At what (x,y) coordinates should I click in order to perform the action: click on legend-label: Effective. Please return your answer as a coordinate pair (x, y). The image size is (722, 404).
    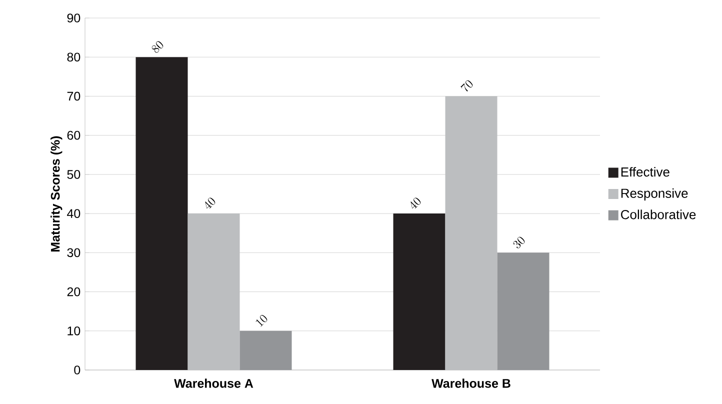
    Looking at the image, I should click on (645, 172).